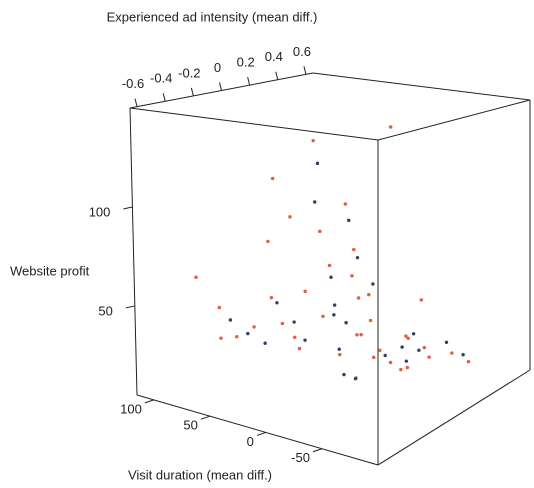 This screenshot has width=534, height=488. What do you see at coordinates (50, 270) in the screenshot?
I see `z-axis-title: Website profit` at bounding box center [50, 270].